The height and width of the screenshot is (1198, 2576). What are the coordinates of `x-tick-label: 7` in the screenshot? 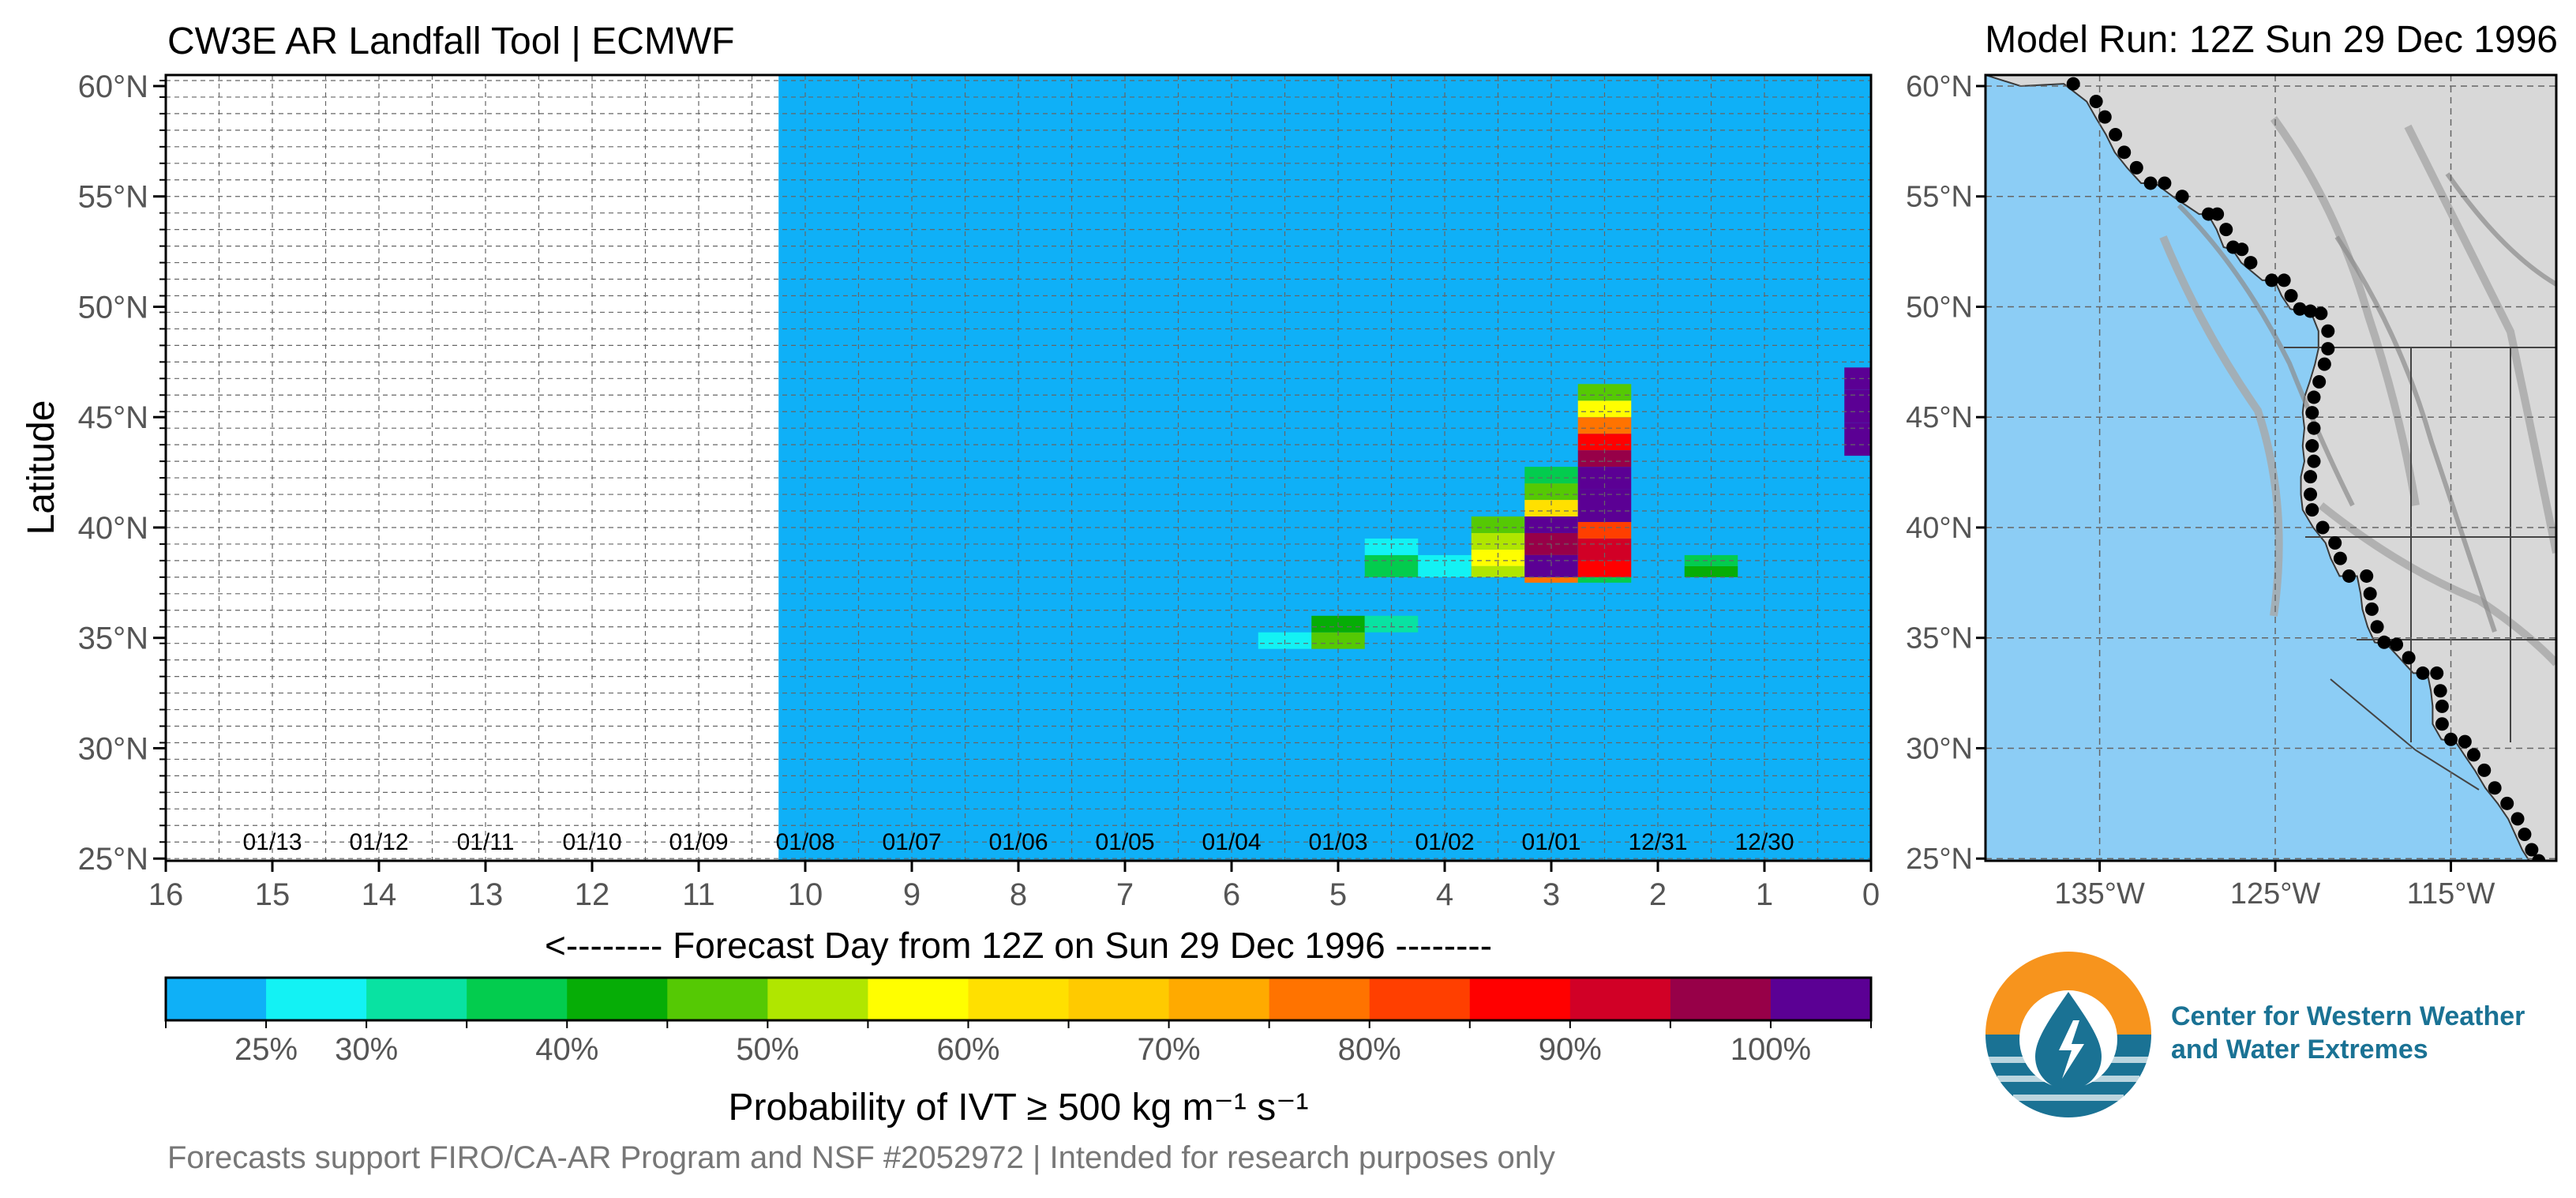 It's located at (1125, 894).